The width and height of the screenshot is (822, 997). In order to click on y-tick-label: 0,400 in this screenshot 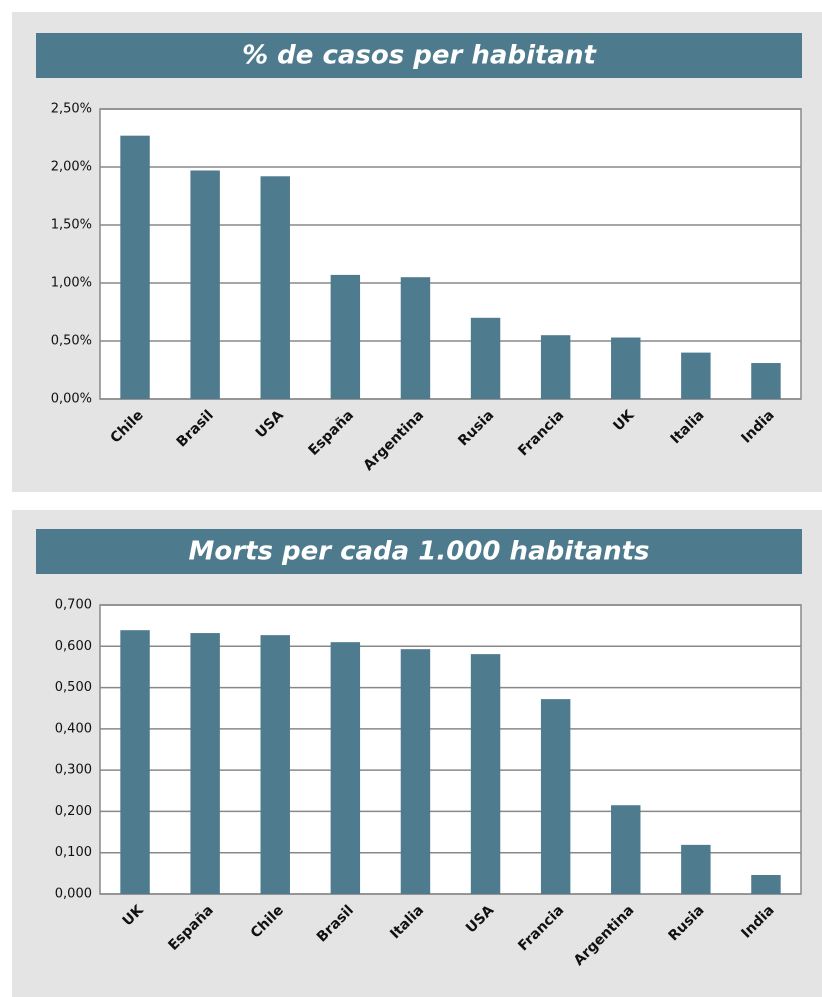, I will do `click(73, 728)`.